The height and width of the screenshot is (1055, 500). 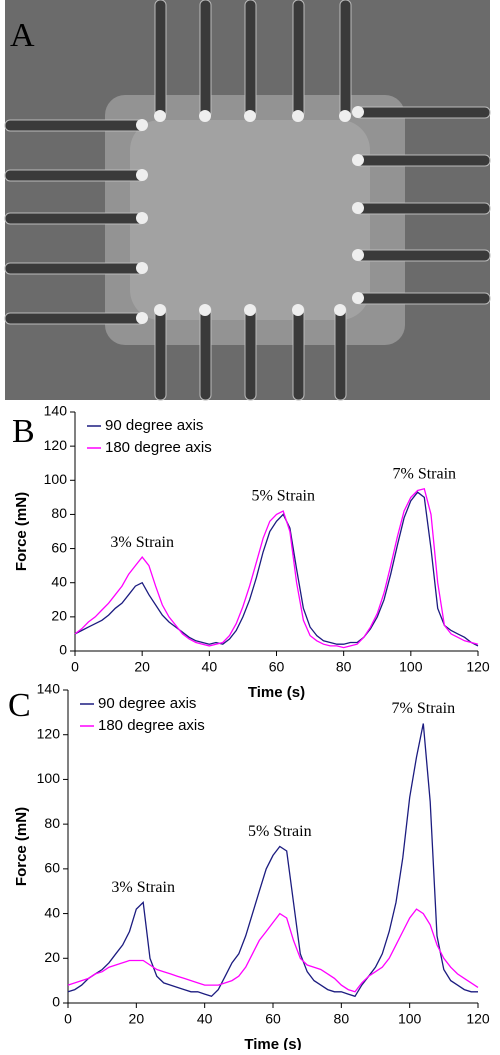 What do you see at coordinates (19, 705) in the screenshot?
I see `panel-label: C` at bounding box center [19, 705].